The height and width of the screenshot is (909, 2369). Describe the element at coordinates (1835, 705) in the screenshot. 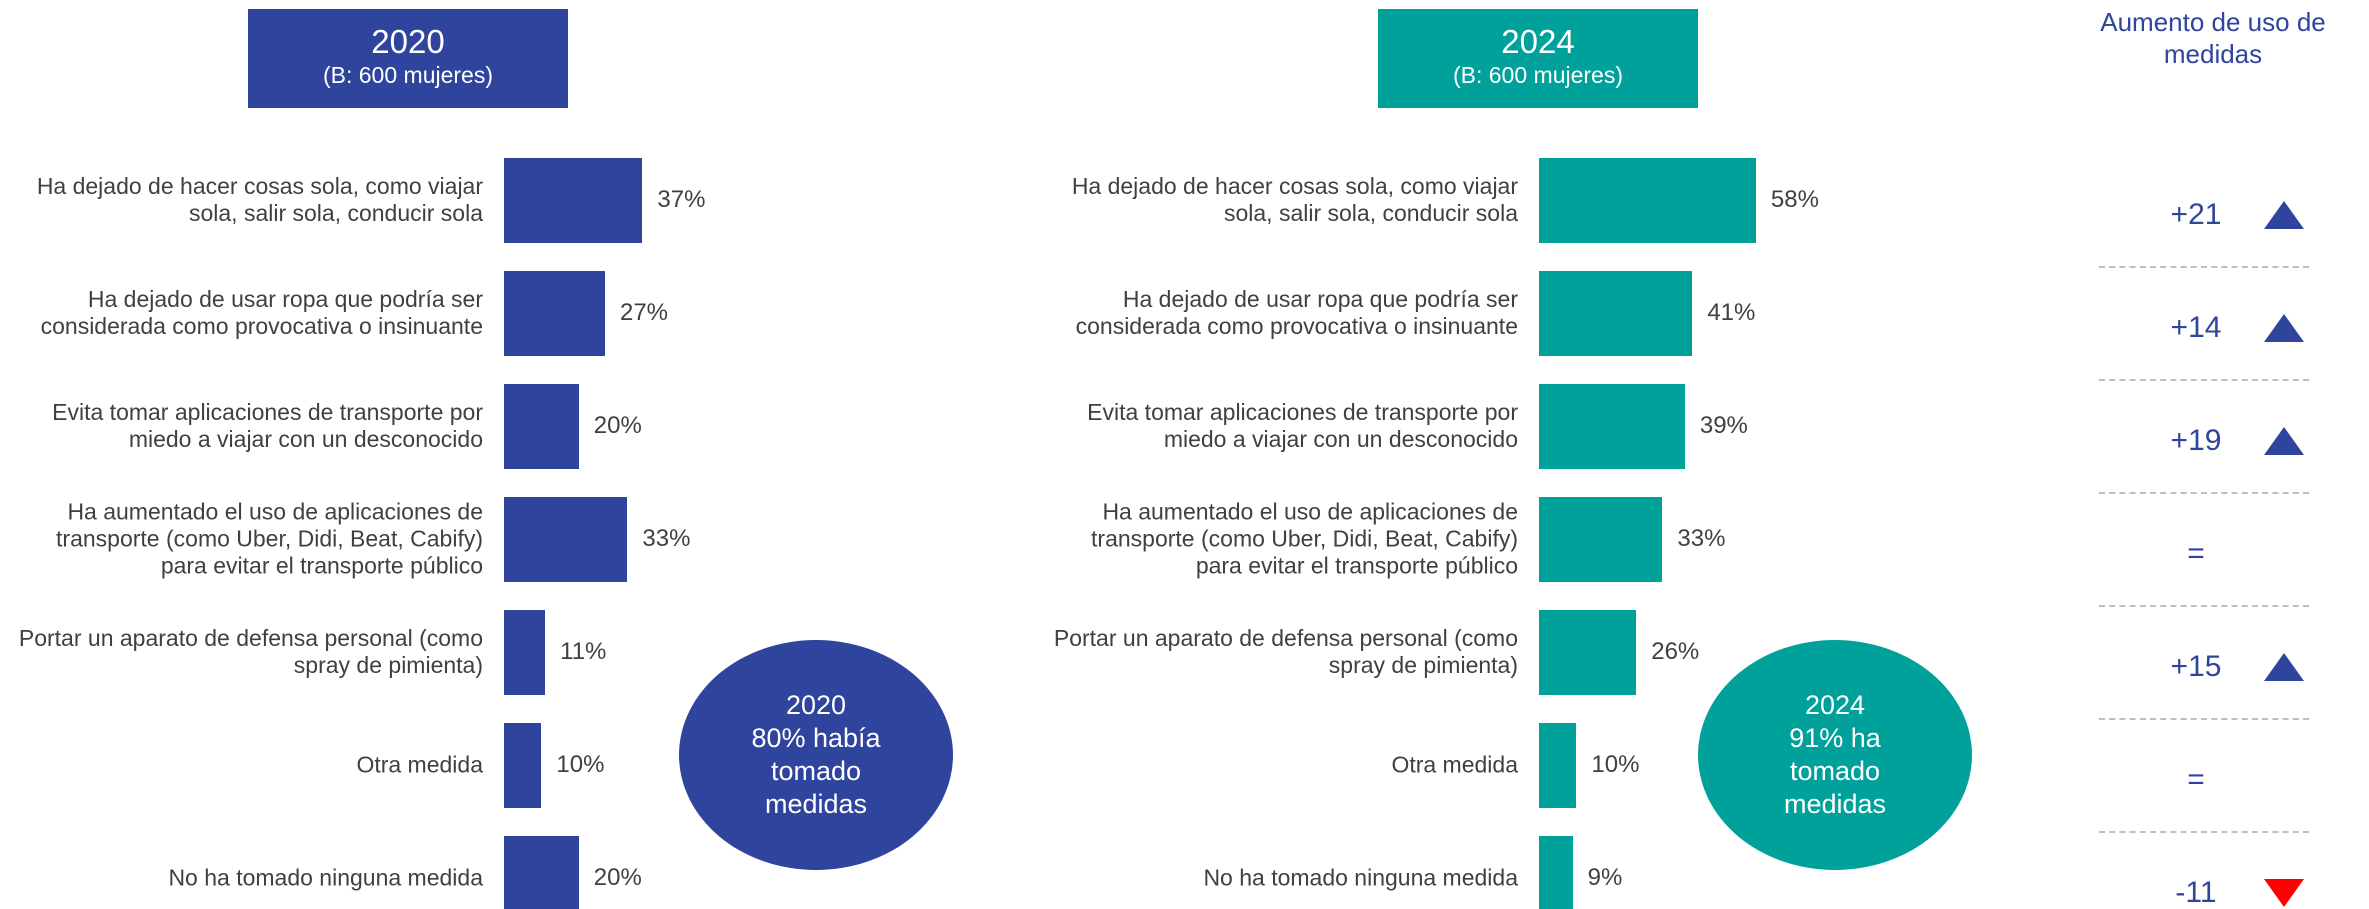

I see `summary-line: 2024` at that location.